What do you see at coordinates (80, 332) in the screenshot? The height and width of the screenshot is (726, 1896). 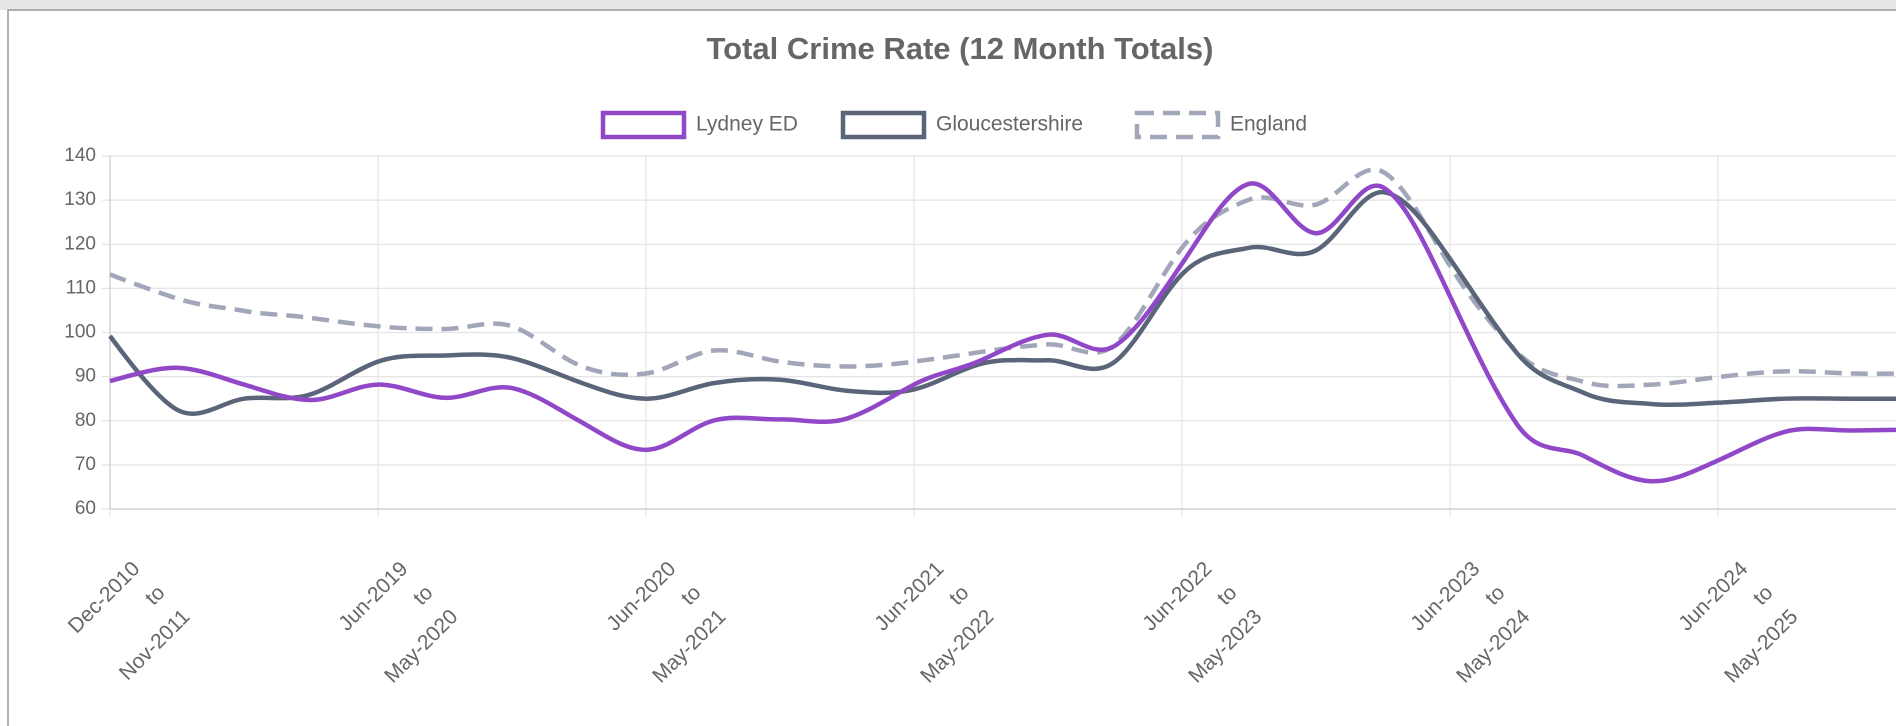 I see `y-tick-label: 100` at bounding box center [80, 332].